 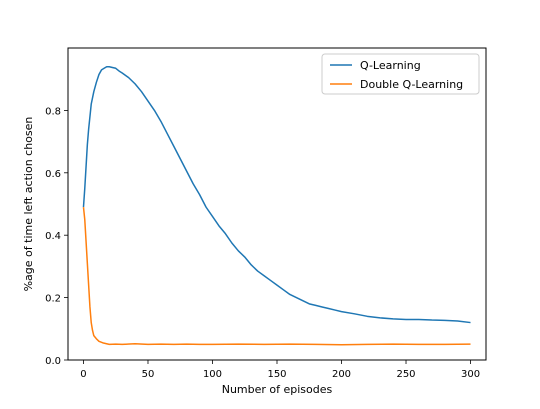 I want to click on y-axis-label: %age of time left action chosen, so click(x=28, y=204).